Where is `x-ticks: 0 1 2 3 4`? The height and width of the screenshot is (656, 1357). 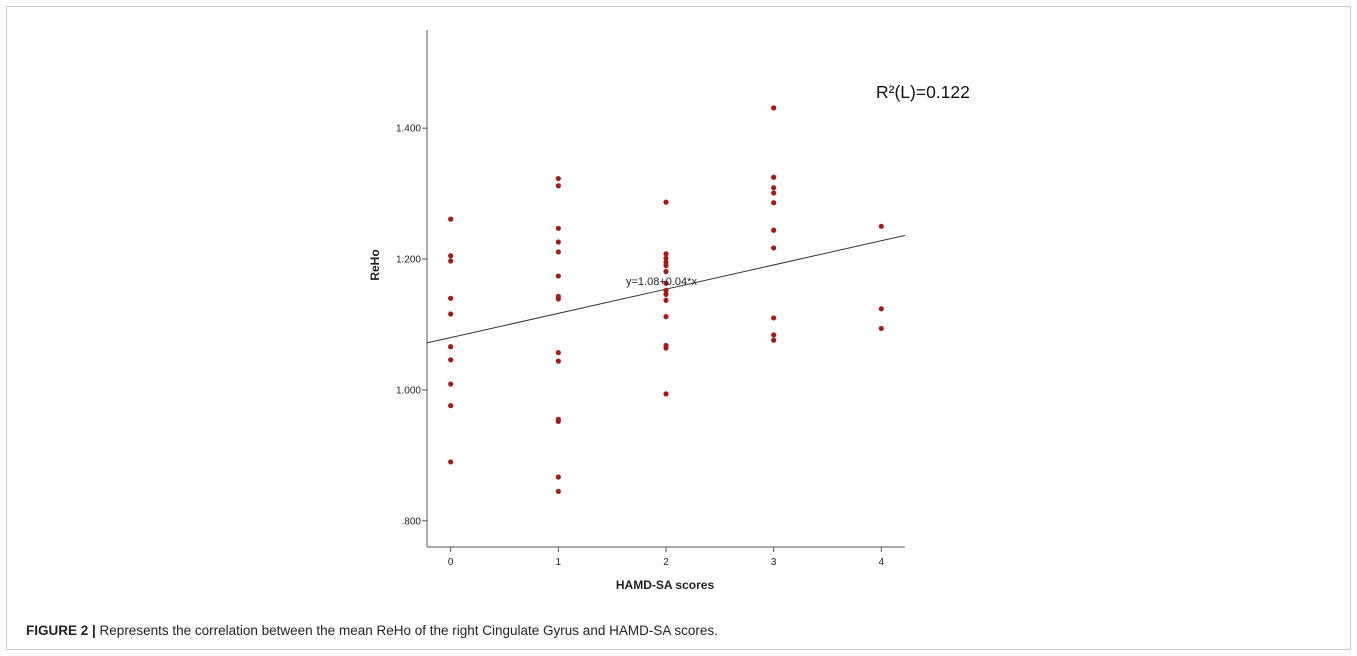
x-ticks: 0 1 2 3 4 is located at coordinates (666, 557).